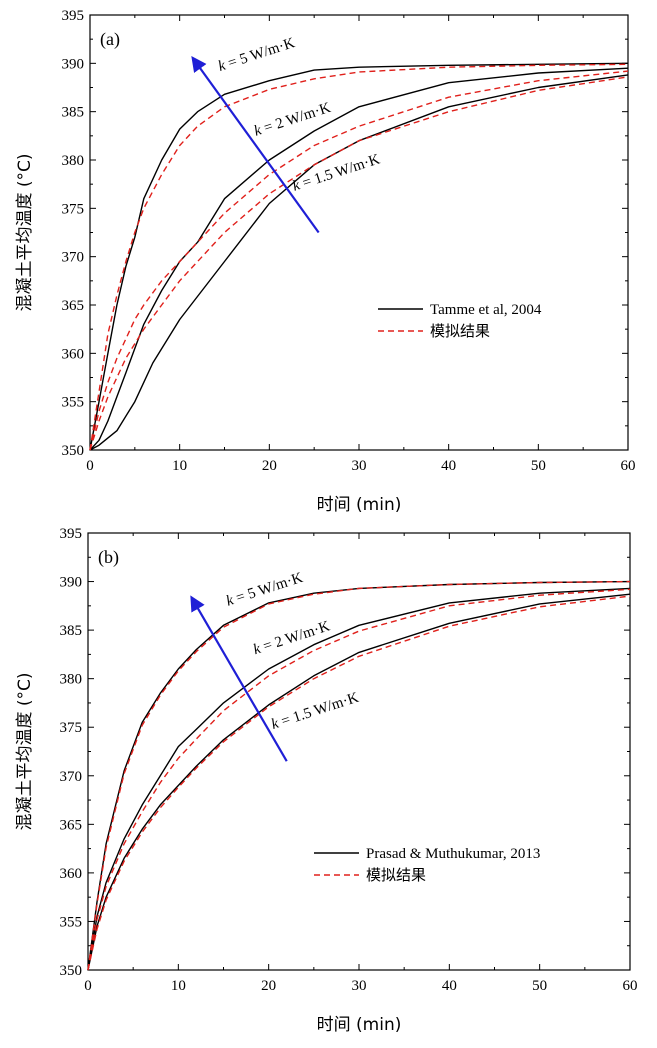  What do you see at coordinates (460, 321) in the screenshot?
I see `legend: Tamme et al, 2004 模拟结果` at bounding box center [460, 321].